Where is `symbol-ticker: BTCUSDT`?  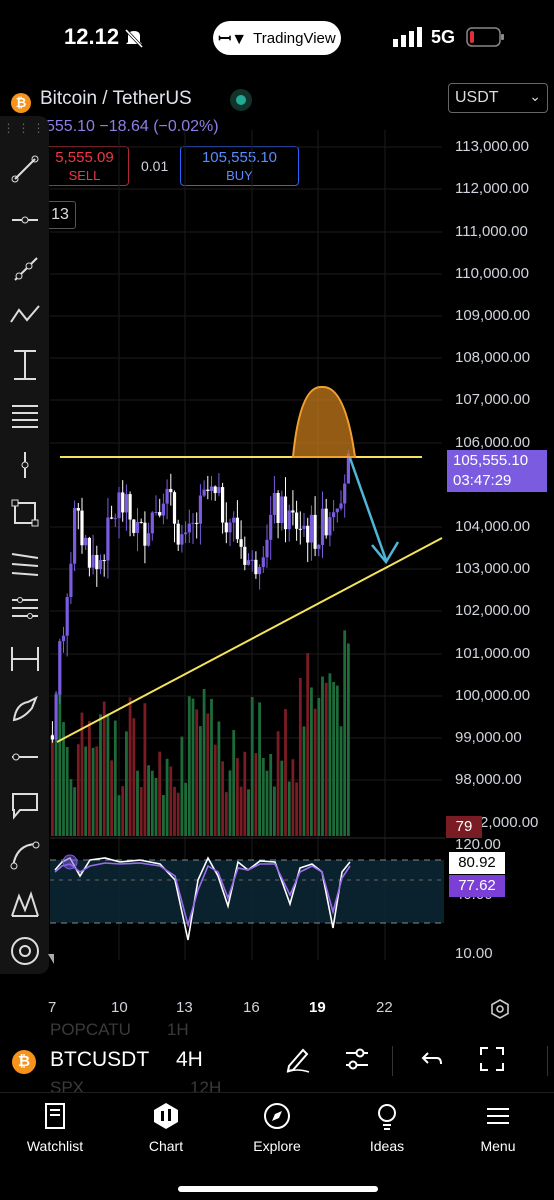
symbol-ticker: BTCUSDT is located at coordinates (100, 1059).